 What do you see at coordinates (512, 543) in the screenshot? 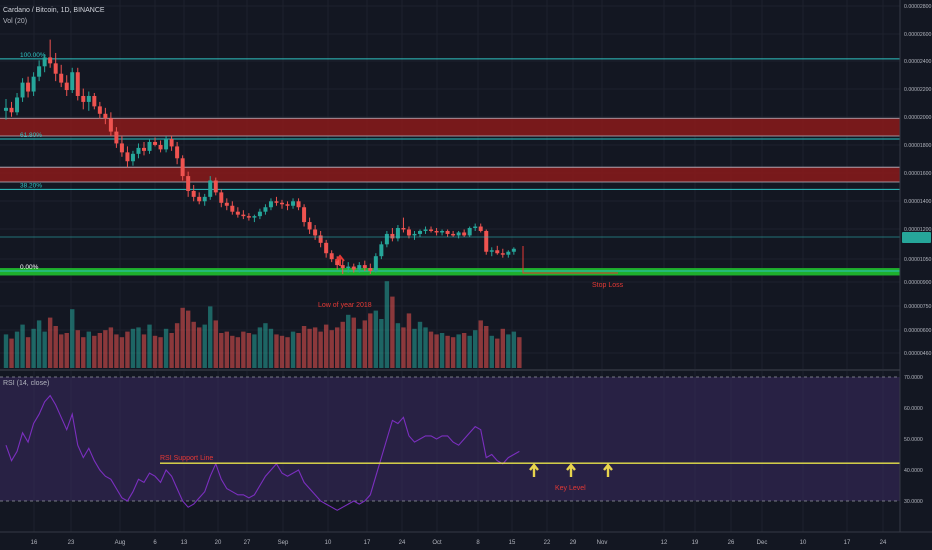
I see `date-axis-label: 15` at bounding box center [512, 543].